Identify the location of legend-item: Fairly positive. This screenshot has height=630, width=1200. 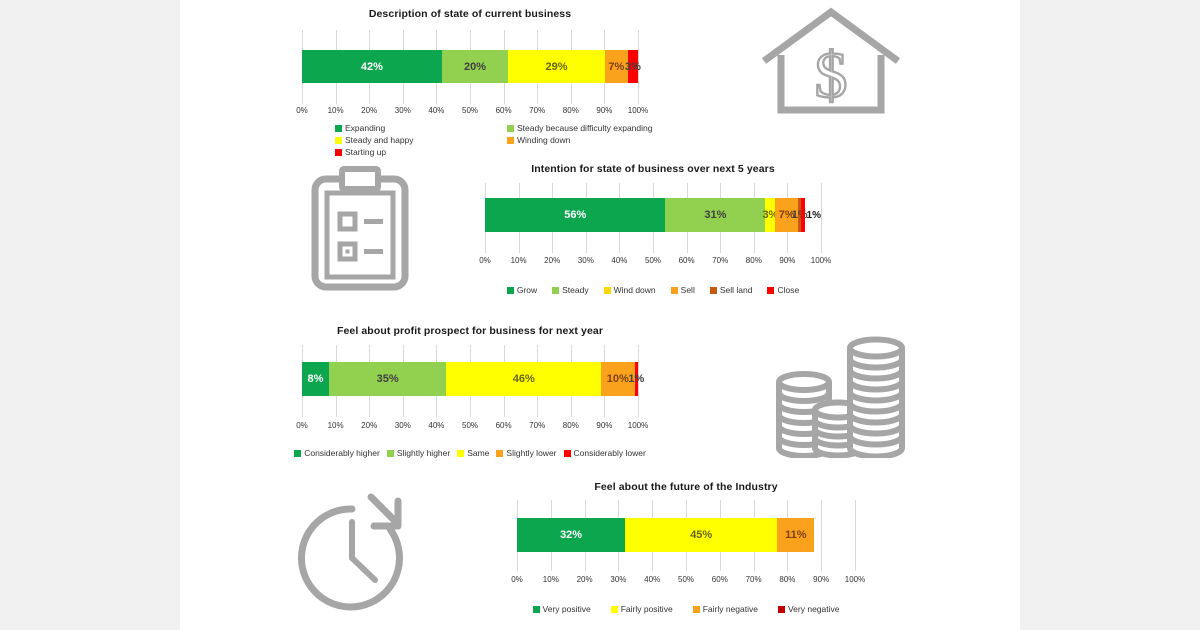
(641, 609).